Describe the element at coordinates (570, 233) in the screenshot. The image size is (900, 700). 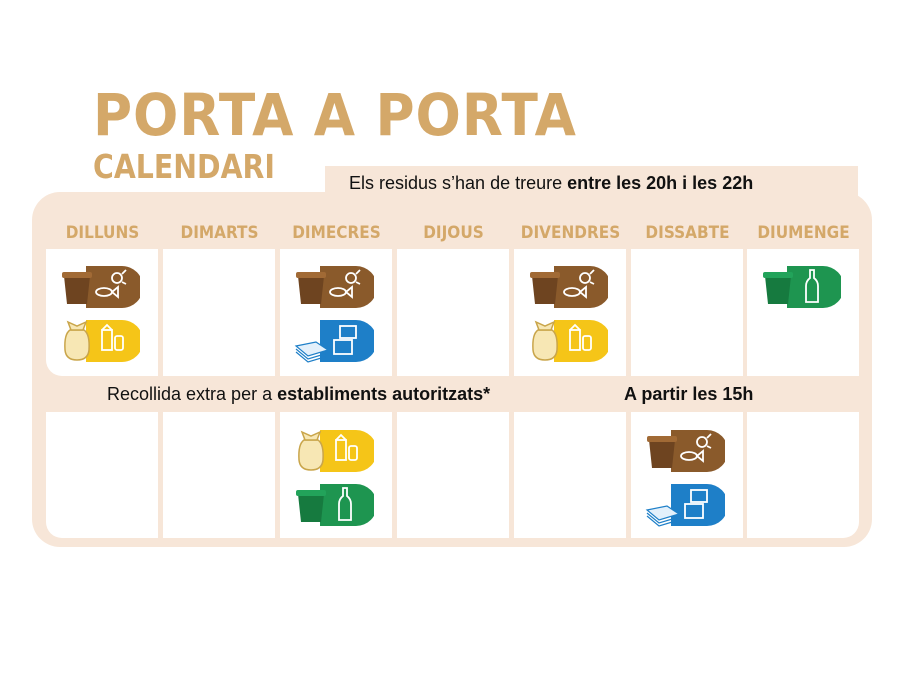
I see `day-header-friday: DIVENDRES` at that location.